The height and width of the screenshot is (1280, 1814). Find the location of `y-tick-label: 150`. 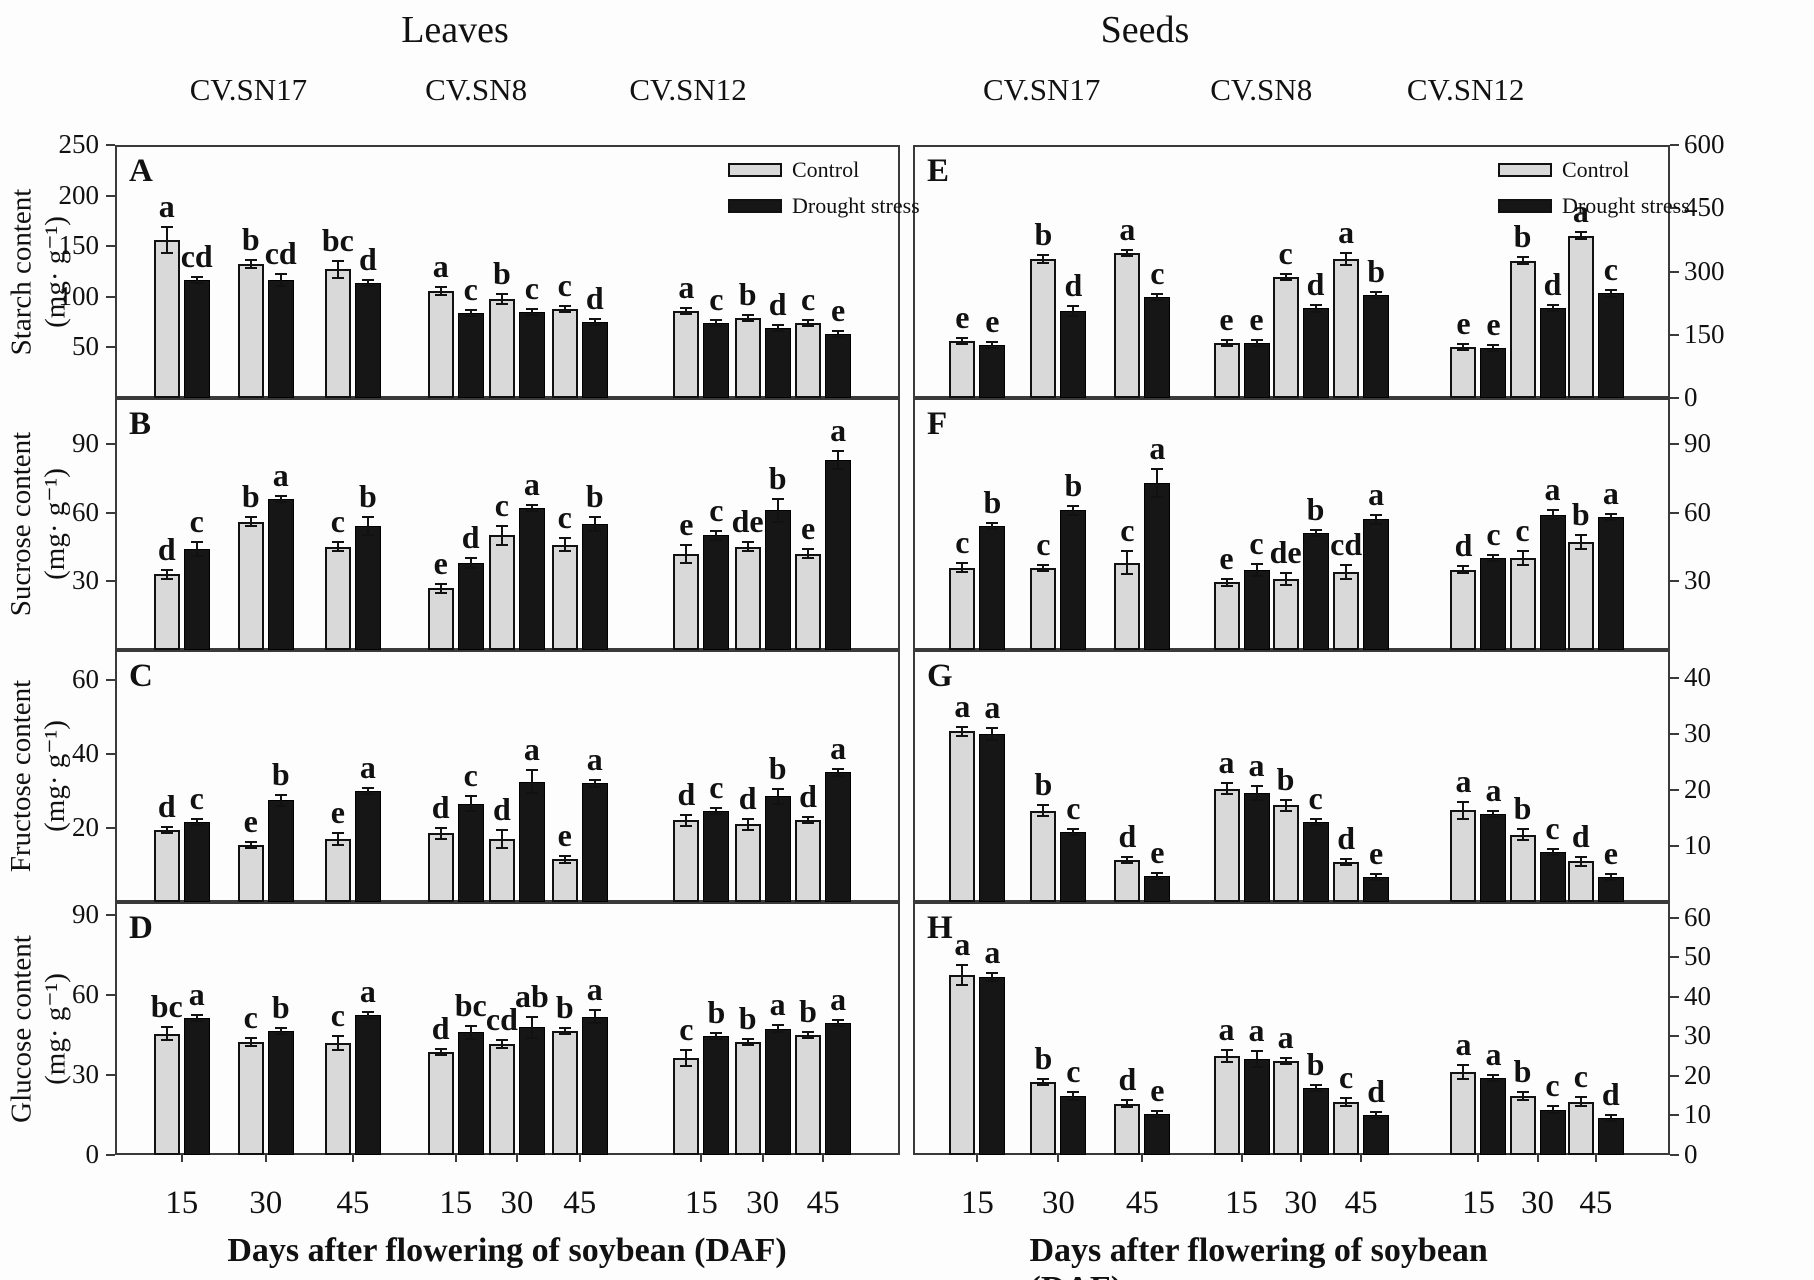

y-tick-label: 150 is located at coordinates (1704, 333).